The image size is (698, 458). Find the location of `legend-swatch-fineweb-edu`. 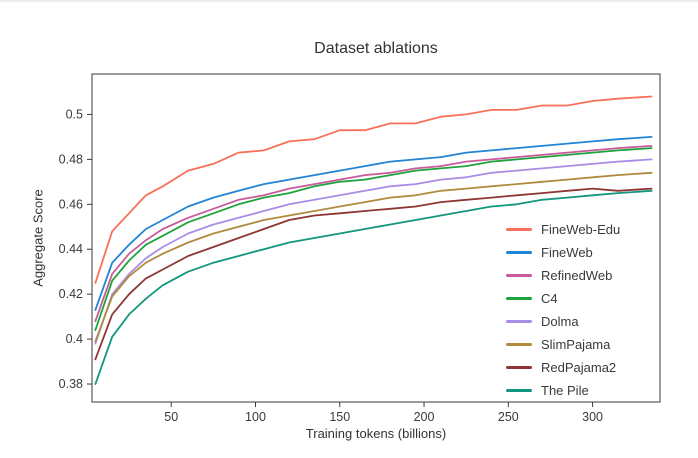

legend-swatch-fineweb-edu is located at coordinates (519, 229).